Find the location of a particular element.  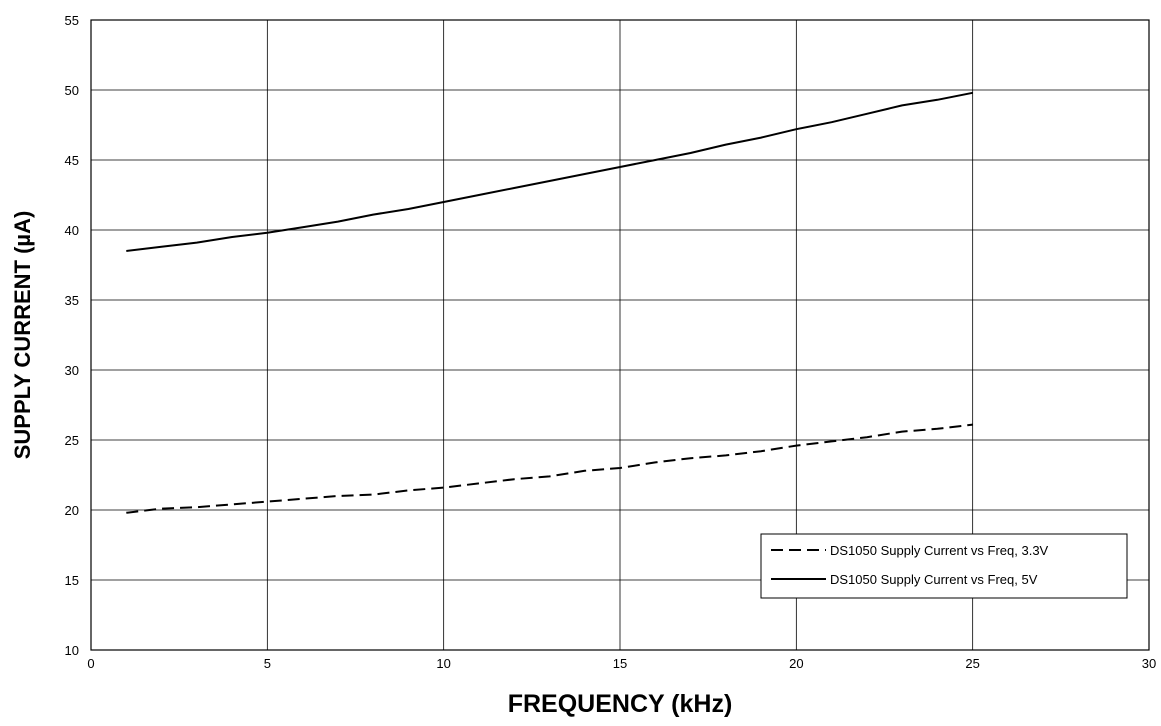

x-tick-label: 30 is located at coordinates (1149, 663).